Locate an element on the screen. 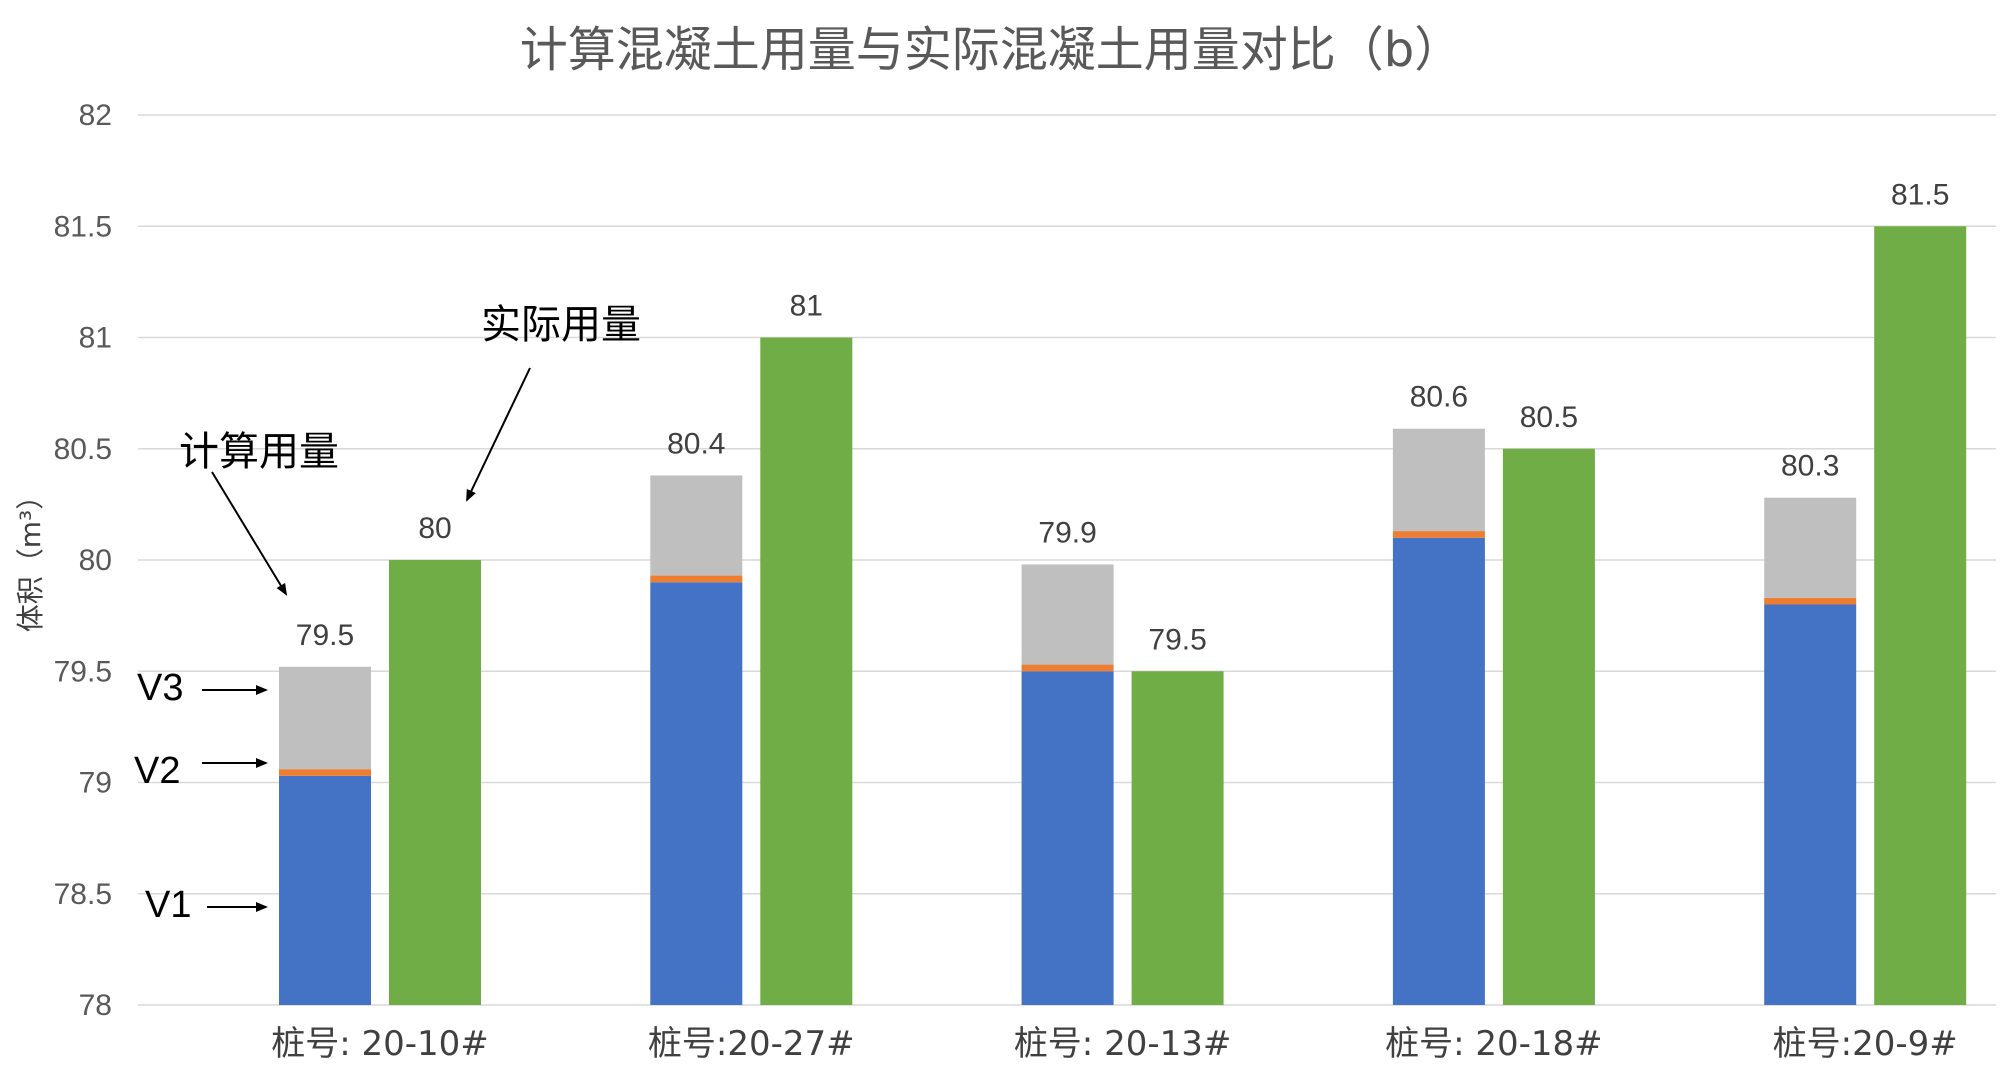 Image resolution: width=2000 pixels, height=1070 pixels. data-label: 80.3 is located at coordinates (1810, 466).